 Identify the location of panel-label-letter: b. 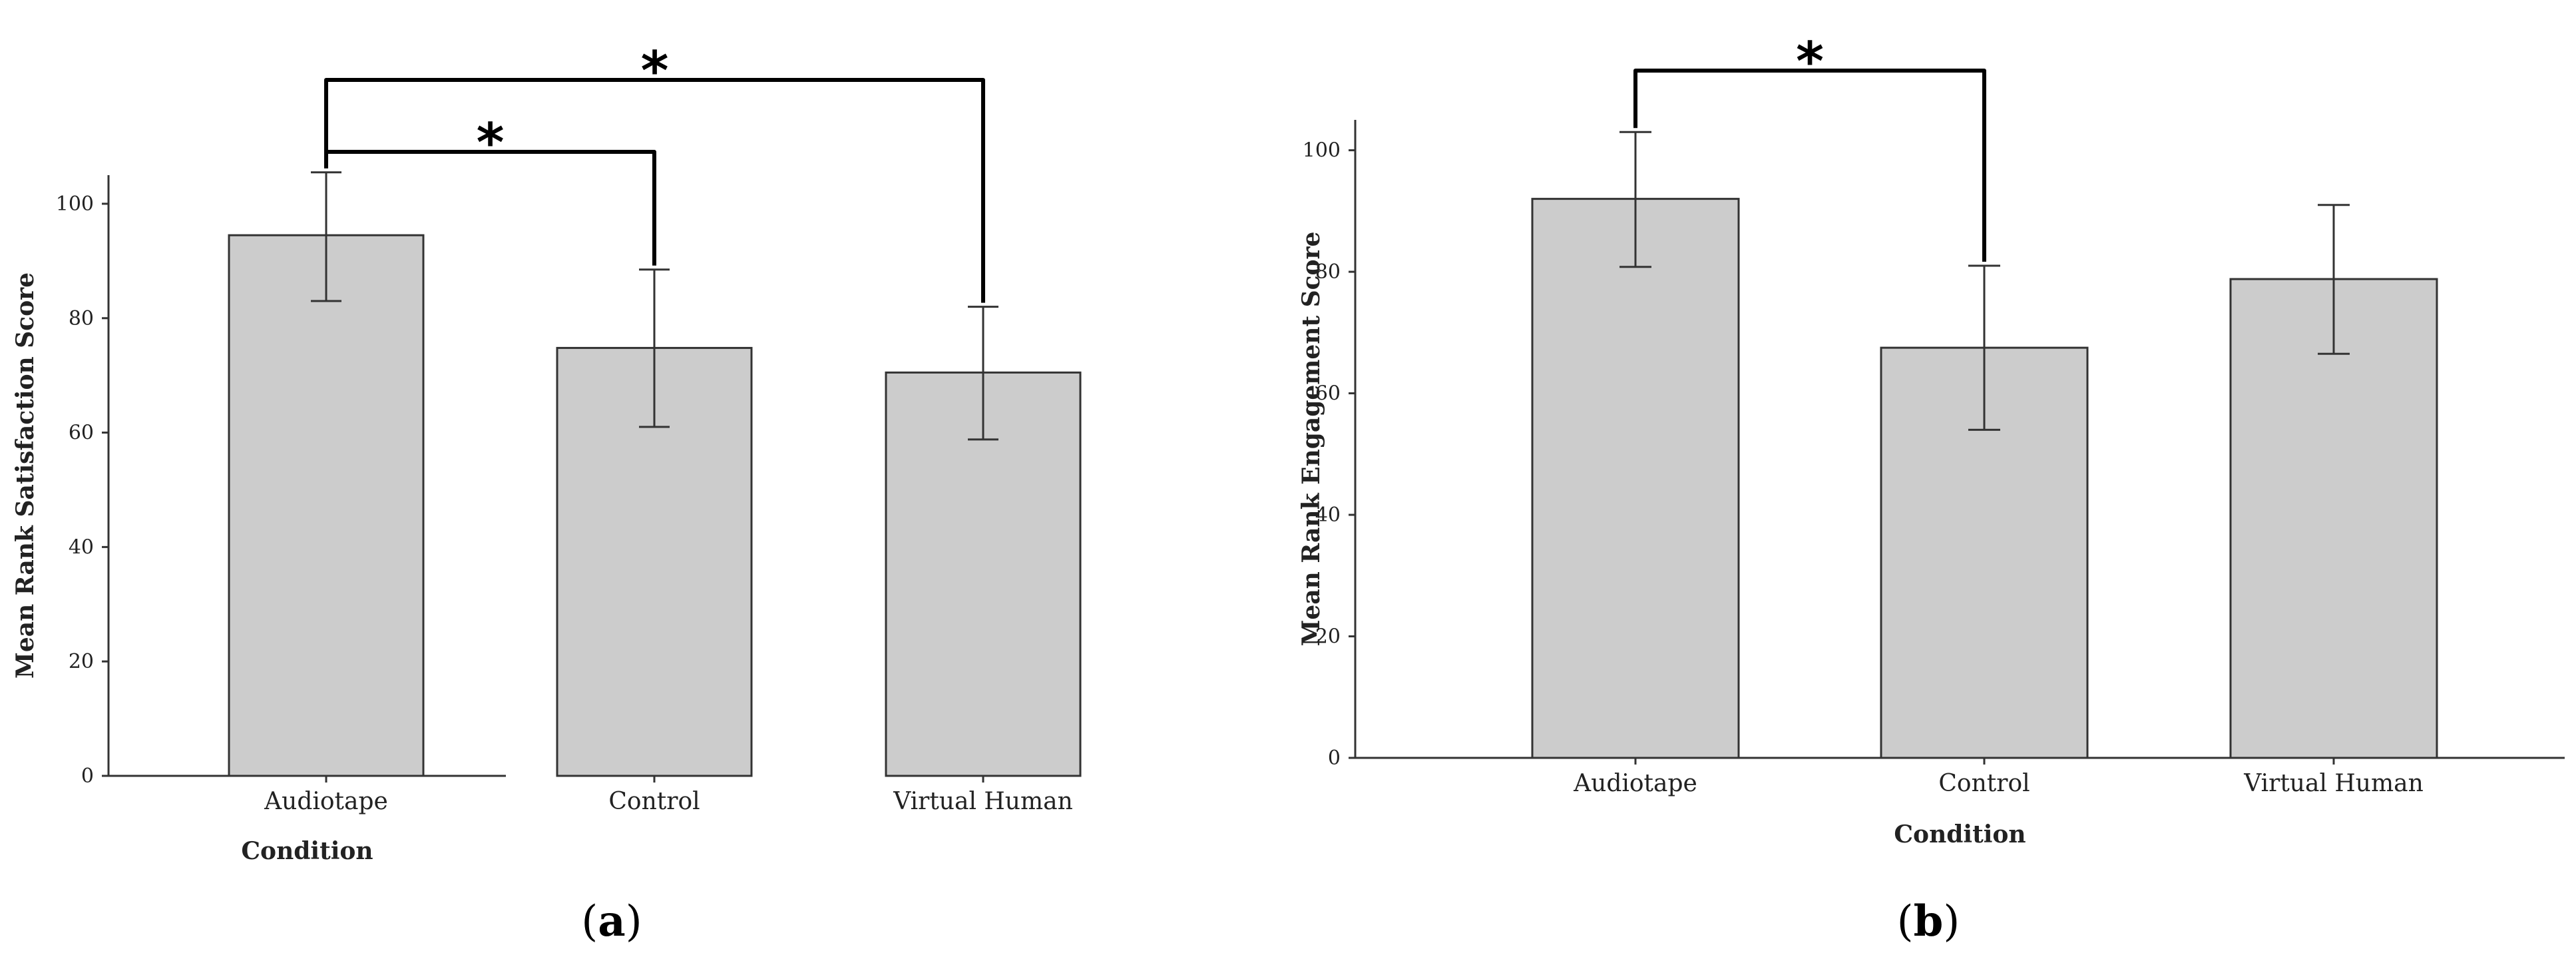
(1929, 921).